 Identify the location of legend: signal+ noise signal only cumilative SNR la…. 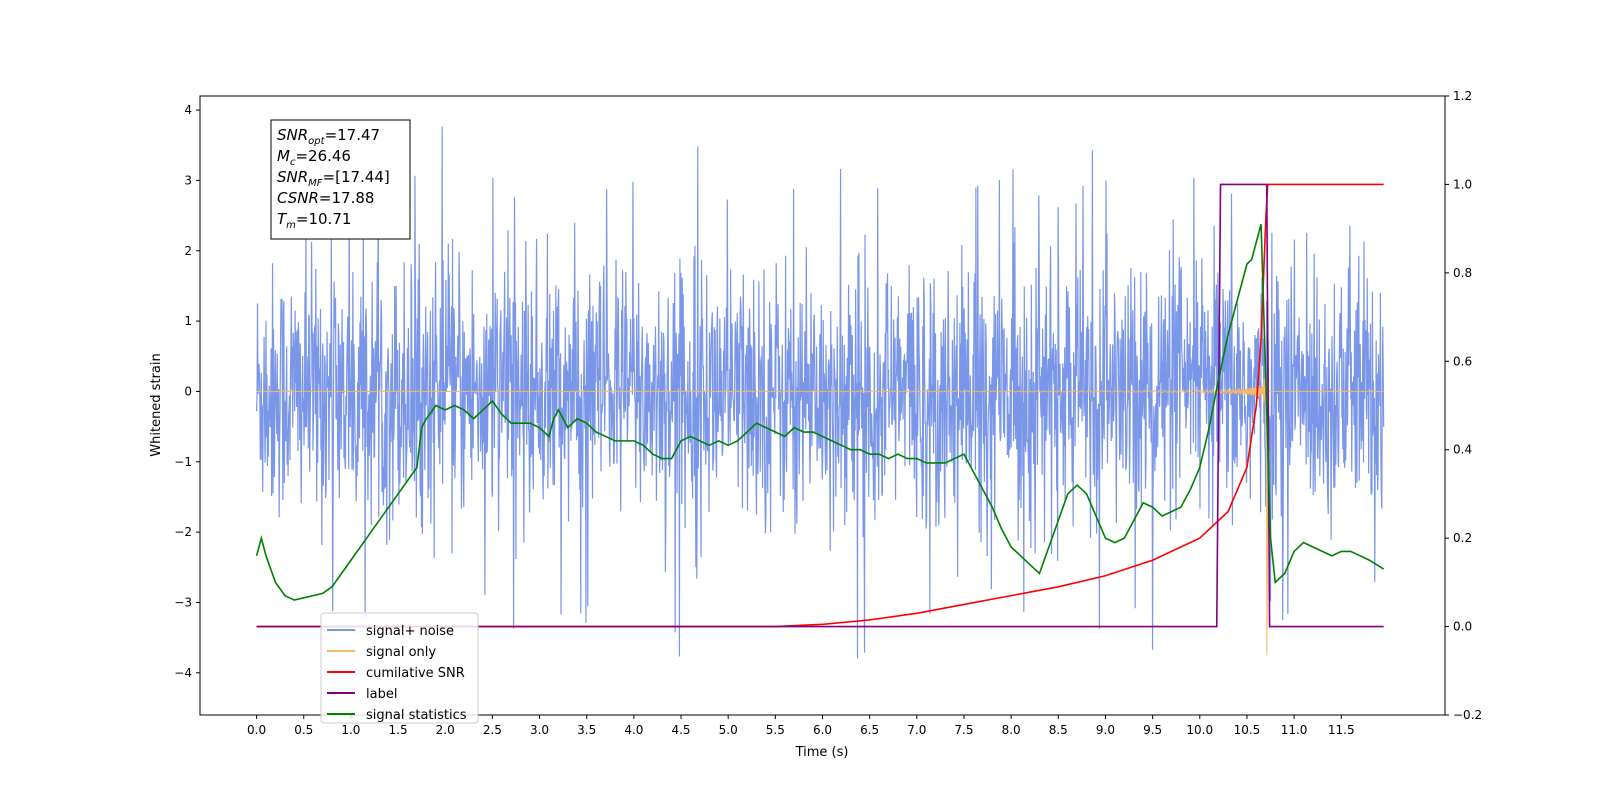
(399, 668).